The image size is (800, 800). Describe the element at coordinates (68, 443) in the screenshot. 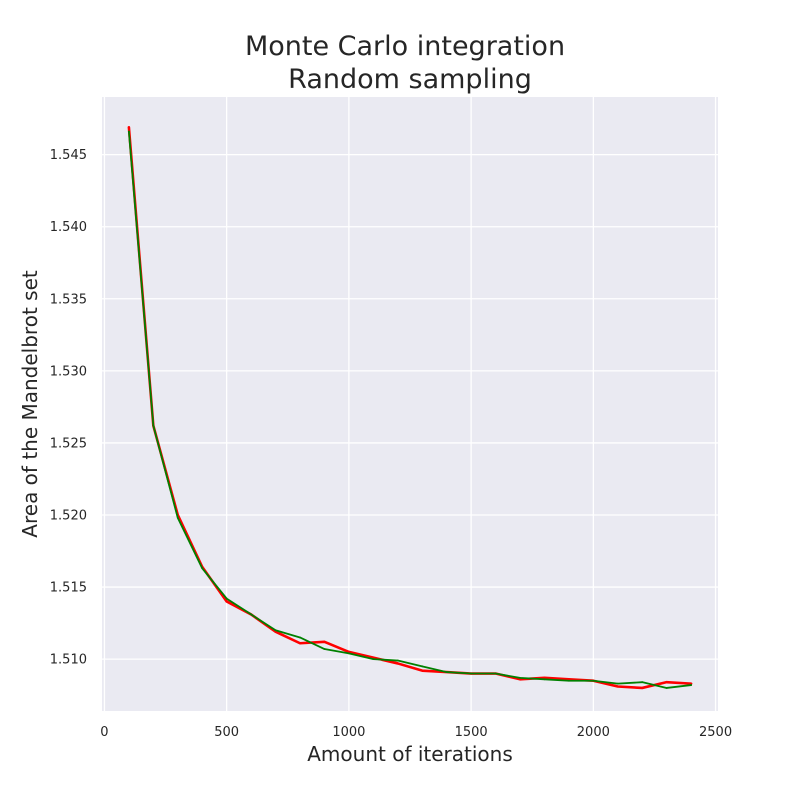

I see `y-tick-label-3: 1.525` at that location.